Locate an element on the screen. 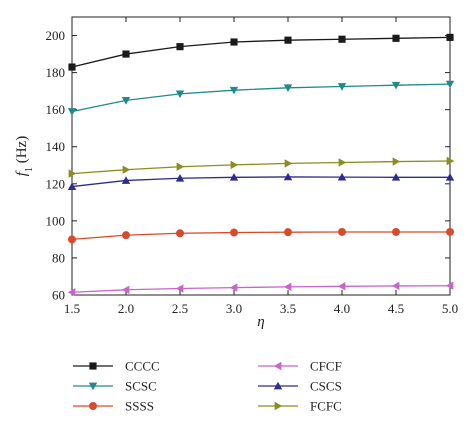 This screenshot has height=428, width=474. y-tick-label: 100 is located at coordinates (56, 220).